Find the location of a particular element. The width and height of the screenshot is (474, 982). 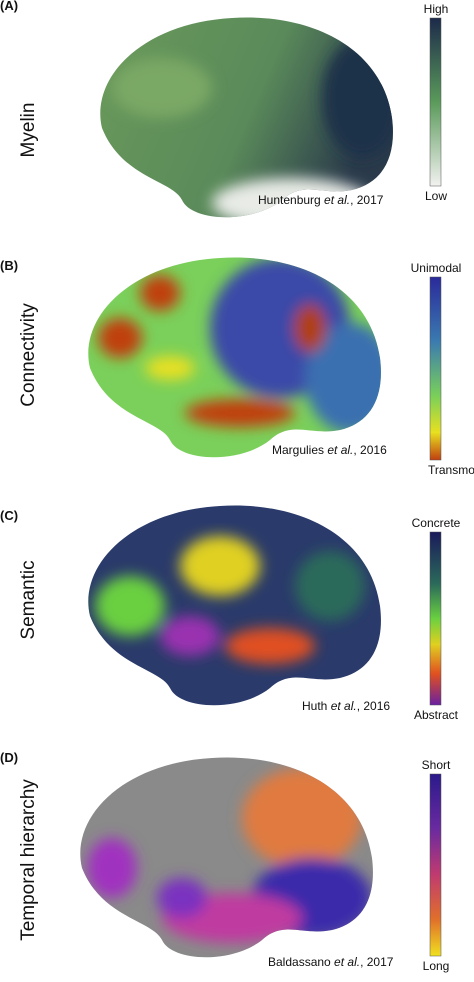

panel-label: (C) is located at coordinates (9, 515).